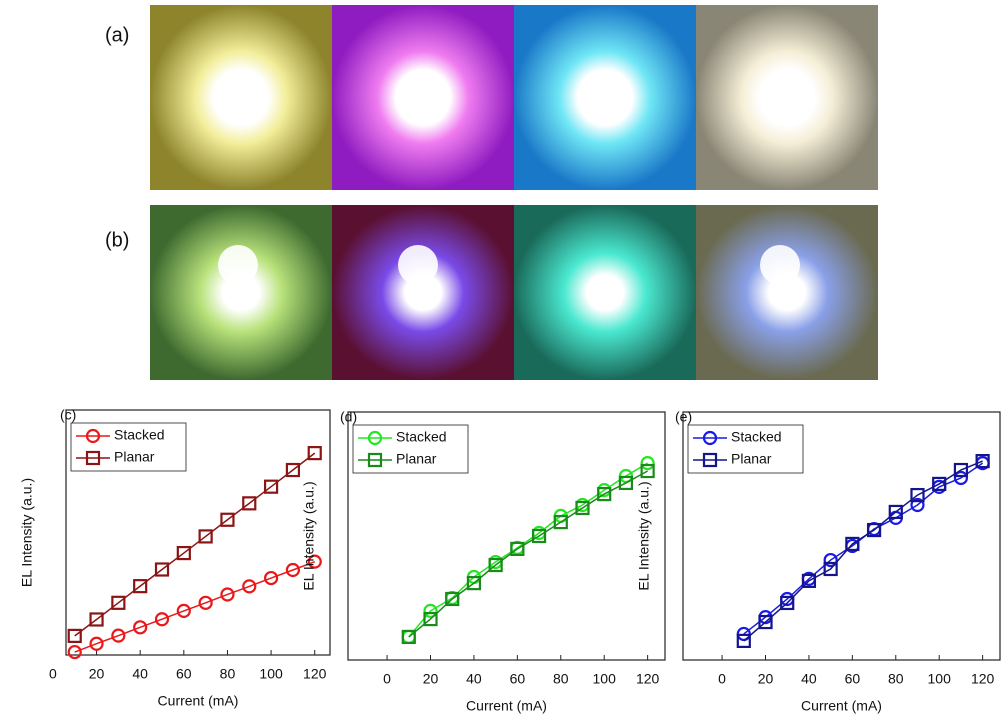 This screenshot has height=720, width=1002. What do you see at coordinates (117, 35) in the screenshot?
I see `row-label: (a)` at bounding box center [117, 35].